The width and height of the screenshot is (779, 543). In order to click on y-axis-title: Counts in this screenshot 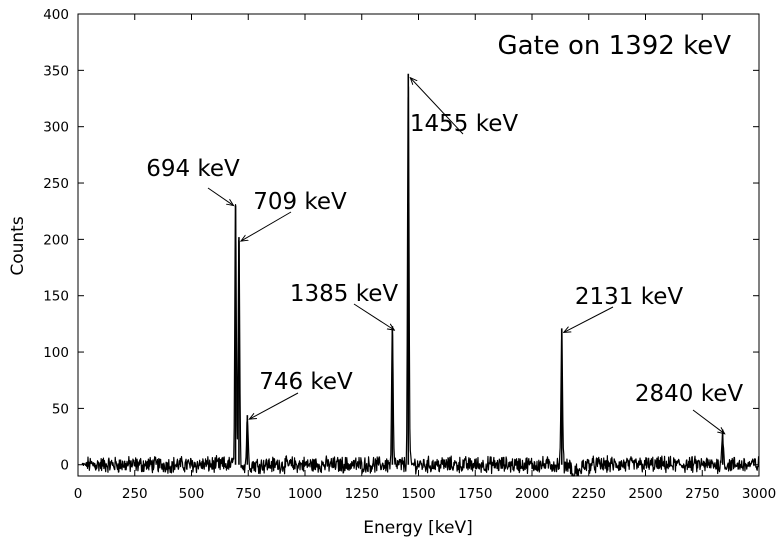, I will do `click(18, 245)`.